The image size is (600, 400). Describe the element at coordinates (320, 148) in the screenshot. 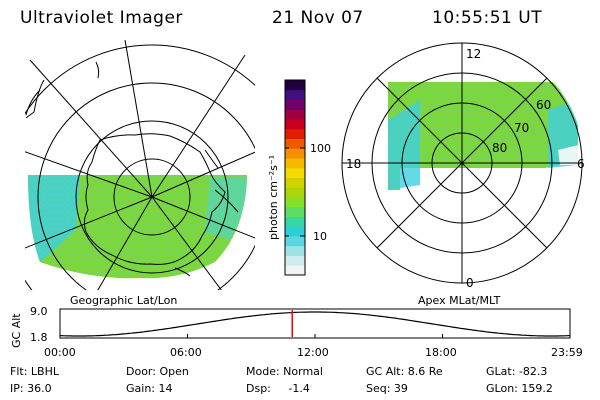

I see `colorbar-tick-100: 100` at that location.